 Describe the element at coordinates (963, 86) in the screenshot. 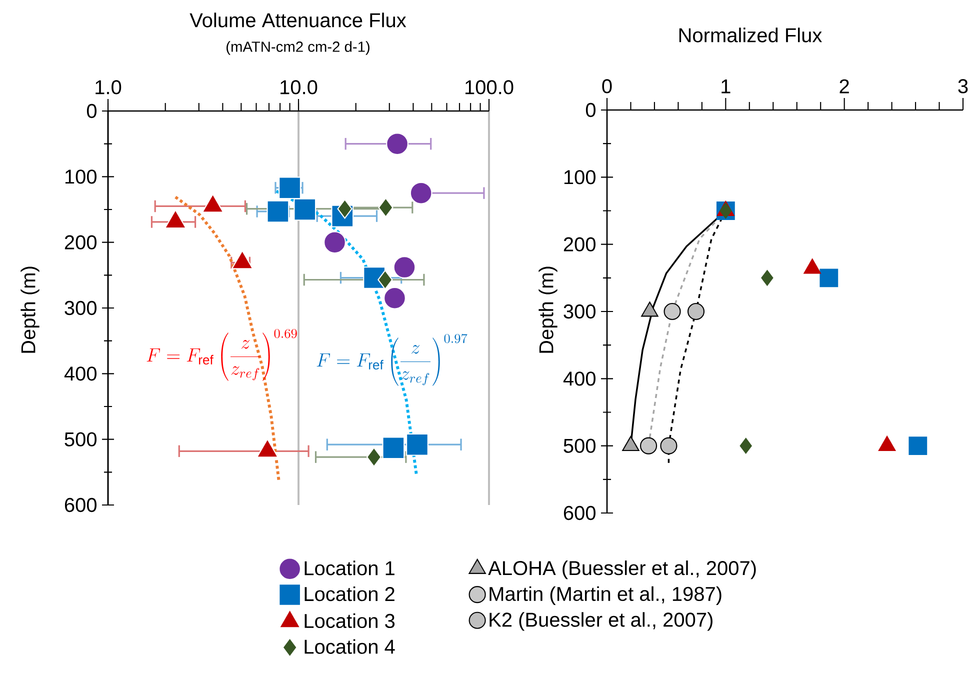

I see `x-tick-label: 3` at that location.